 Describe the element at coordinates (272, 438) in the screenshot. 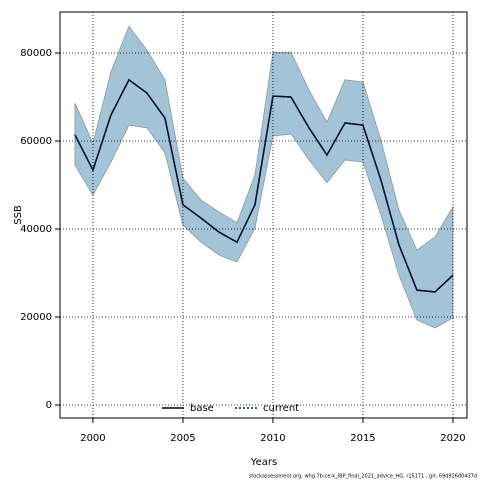

I see `x-tick-label: 2010` at that location.